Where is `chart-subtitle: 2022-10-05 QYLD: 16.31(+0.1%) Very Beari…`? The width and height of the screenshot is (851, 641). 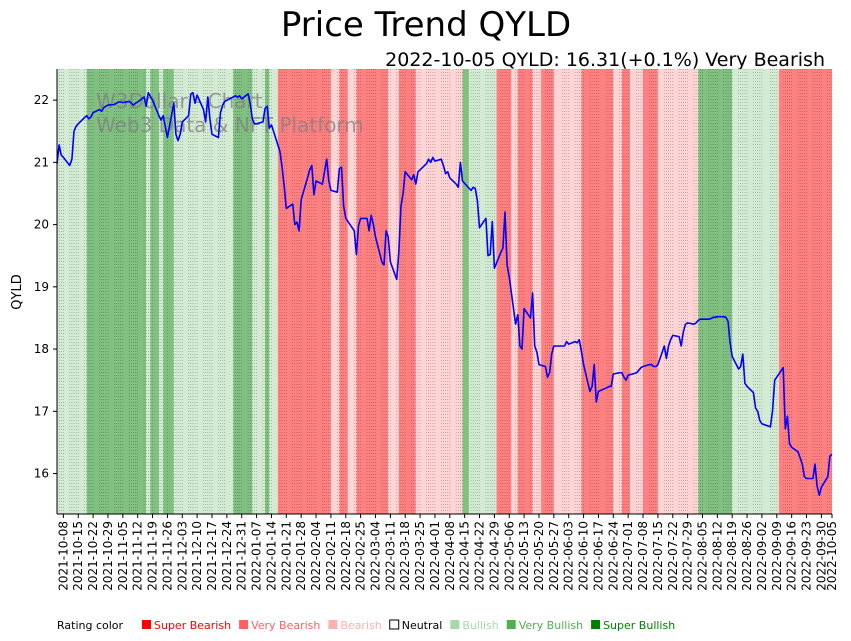
chart-subtitle: 2022-10-05 QYLD: 16.31(+0.1%) Very Beari… is located at coordinates (605, 60).